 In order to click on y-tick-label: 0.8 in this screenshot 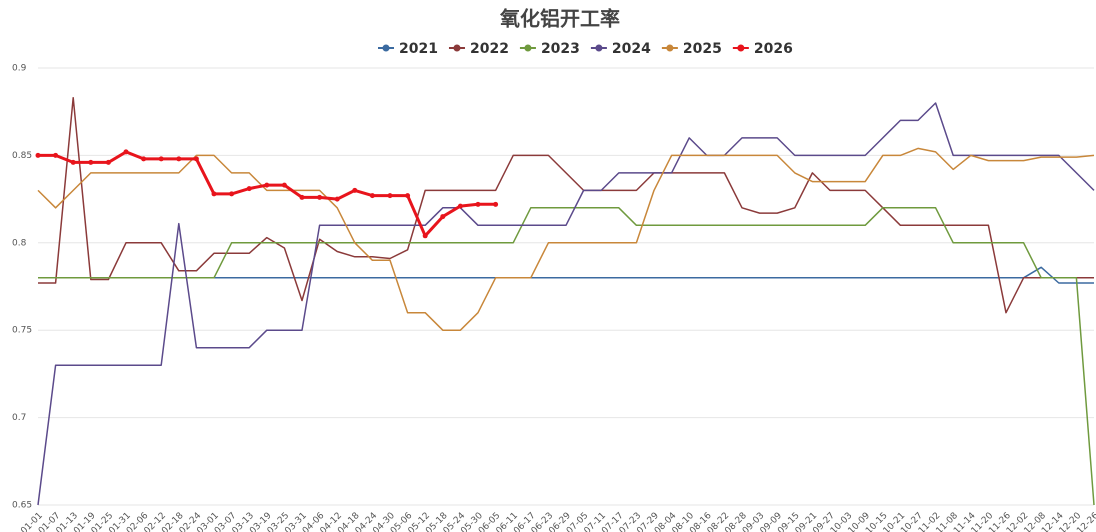, I will do `click(19, 243)`.